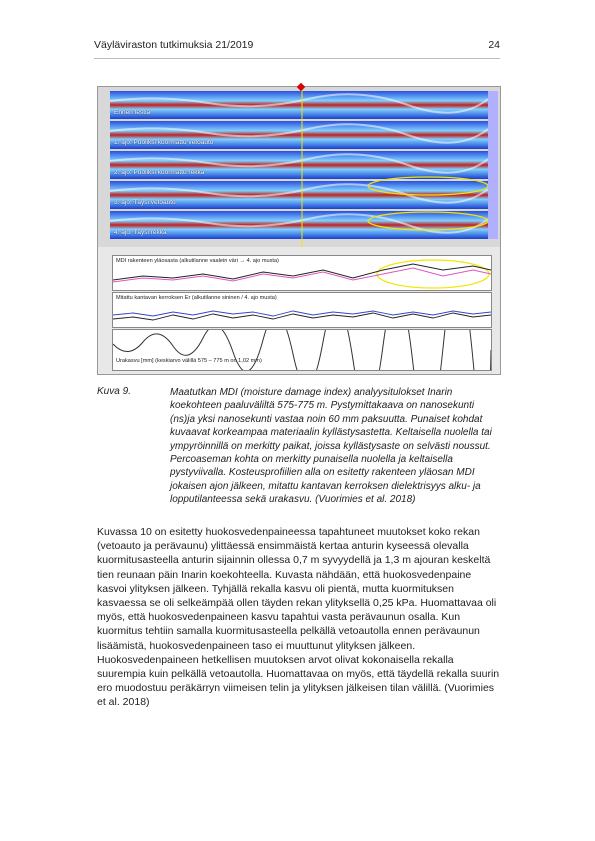 This screenshot has height=841, width=595. Describe the element at coordinates (132, 112) in the screenshot. I see `panel-label-before: Ennen testiä` at that location.